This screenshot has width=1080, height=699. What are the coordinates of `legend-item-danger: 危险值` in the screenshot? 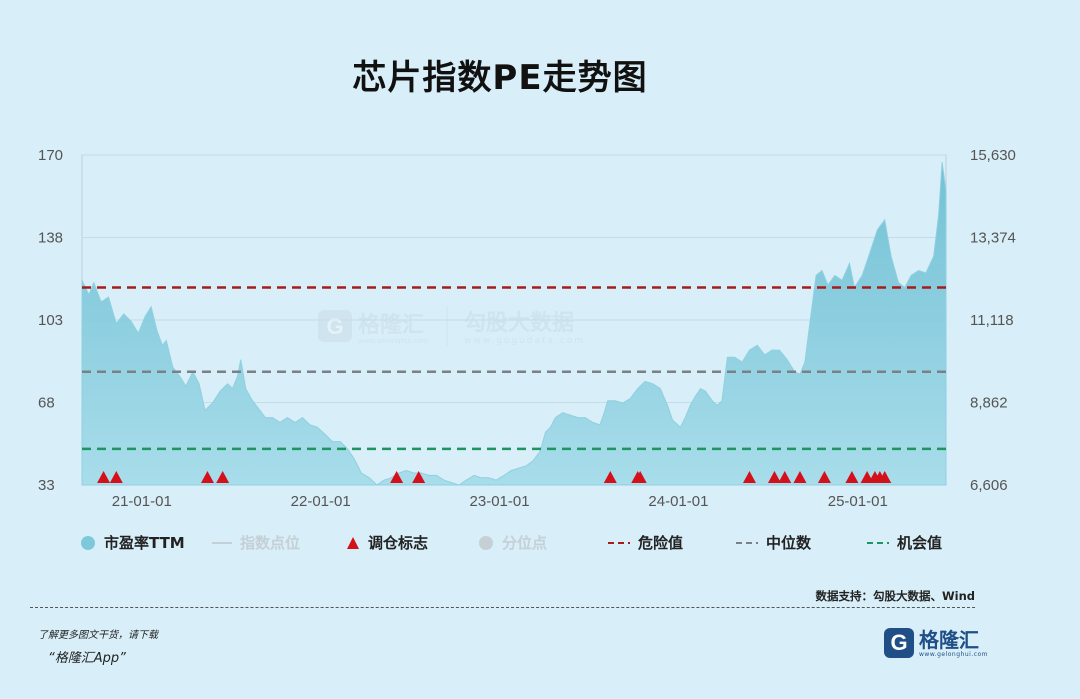 It's located at (645, 542).